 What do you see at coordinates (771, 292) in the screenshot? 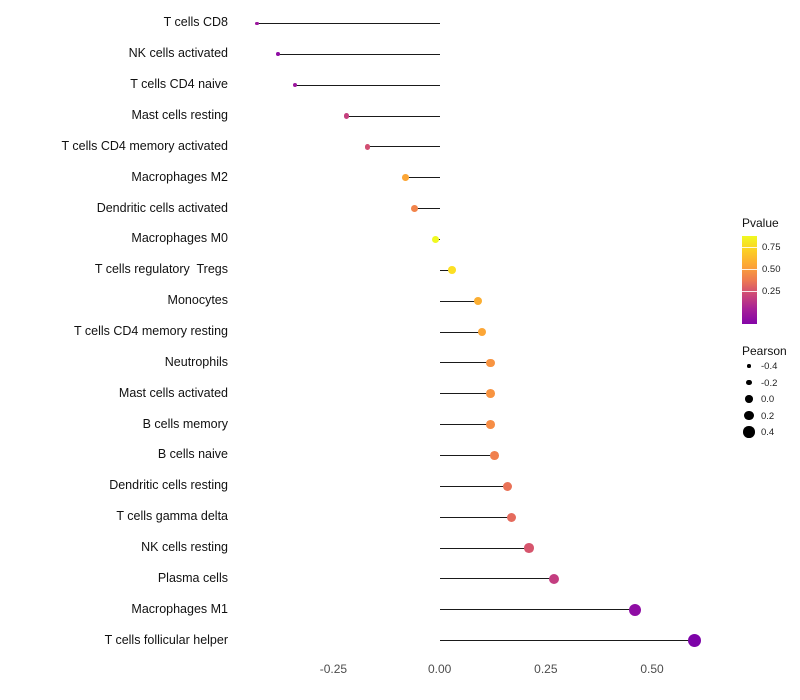
I see `colorbar-tick-label: 0.25` at bounding box center [771, 292].